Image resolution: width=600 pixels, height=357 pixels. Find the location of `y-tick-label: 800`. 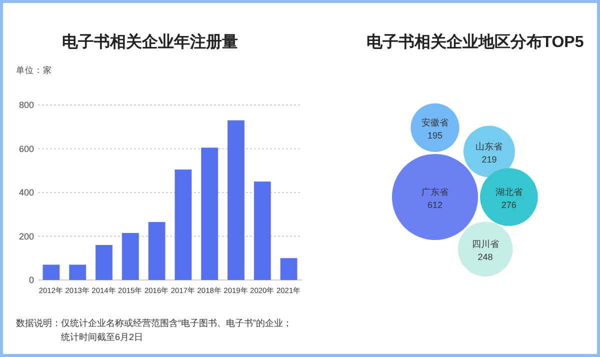

y-tick-label: 800 is located at coordinates (26, 105).